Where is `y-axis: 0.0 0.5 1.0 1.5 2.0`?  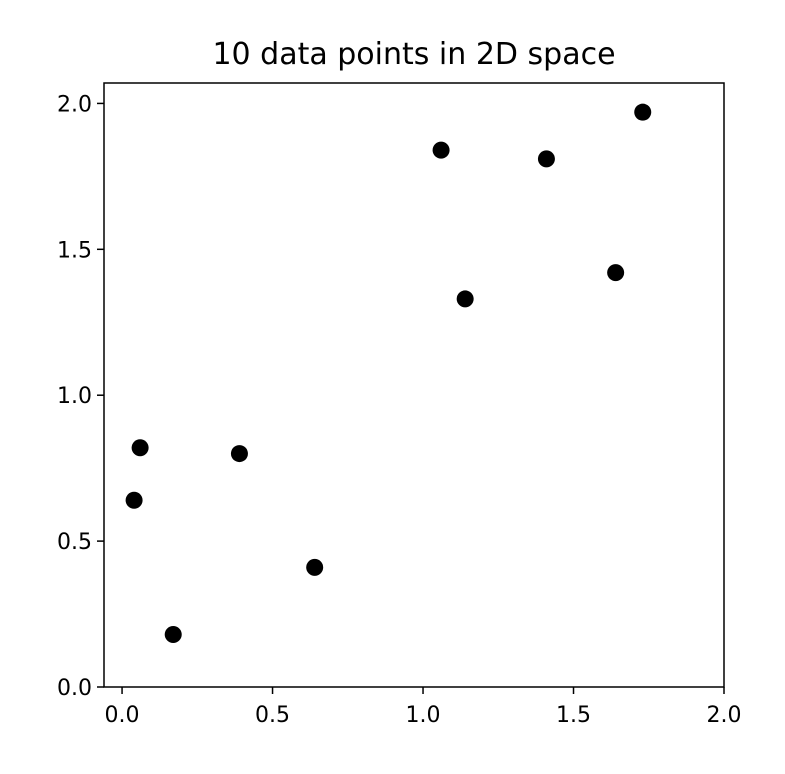 y-axis: 0.0 0.5 1.0 1.5 2.0 is located at coordinates (80, 396).